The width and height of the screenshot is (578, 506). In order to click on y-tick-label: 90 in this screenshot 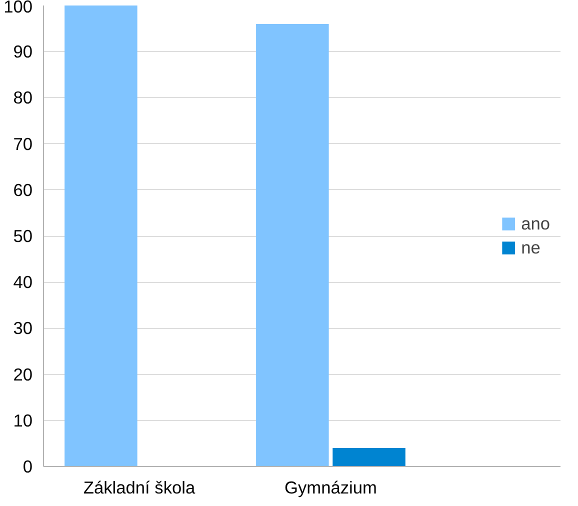, I will do `click(23, 52)`.